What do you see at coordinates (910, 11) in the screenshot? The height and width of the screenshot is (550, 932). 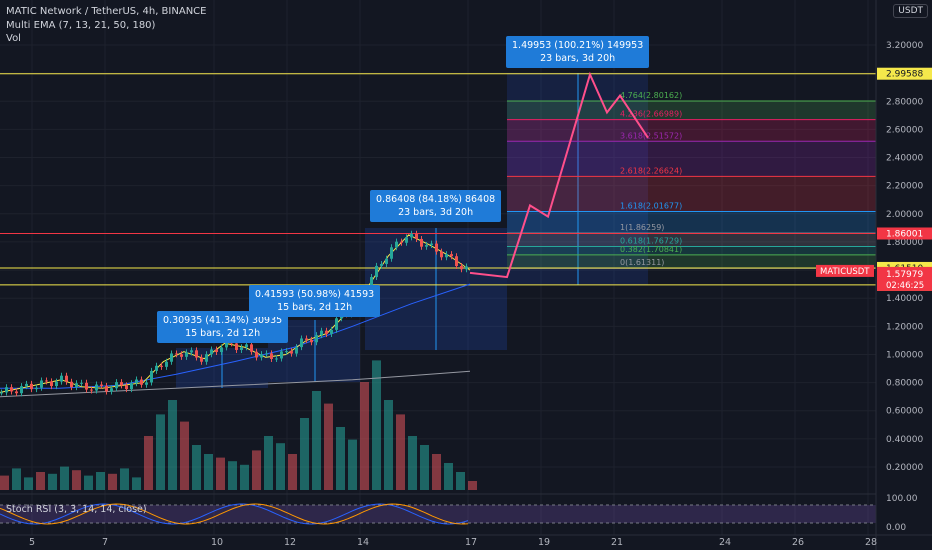 I see `currency-badge: USDT` at bounding box center [910, 11].